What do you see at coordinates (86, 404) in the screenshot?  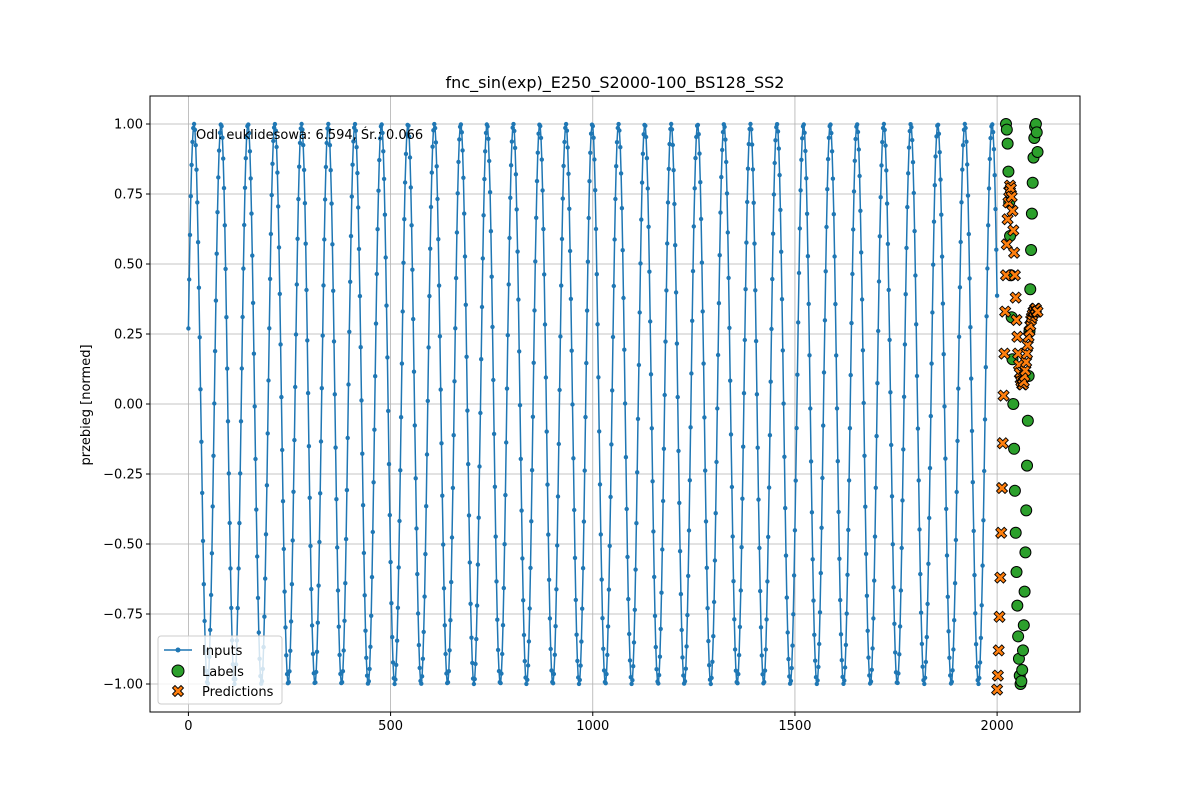 I see `y-axis-label: przebieg [normed]` at bounding box center [86, 404].